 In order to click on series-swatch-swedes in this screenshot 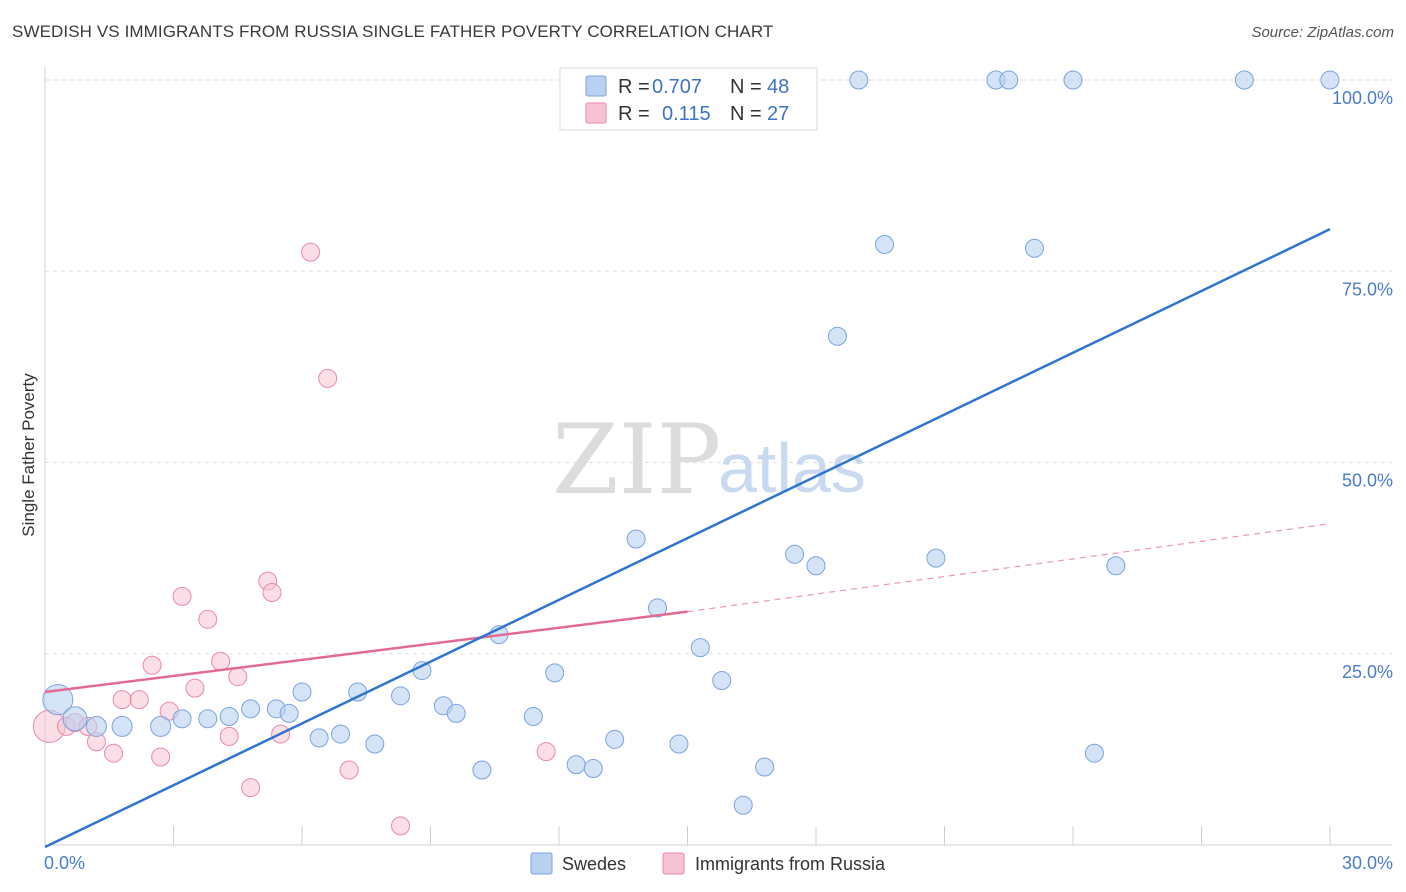, I will do `click(541, 863)`.